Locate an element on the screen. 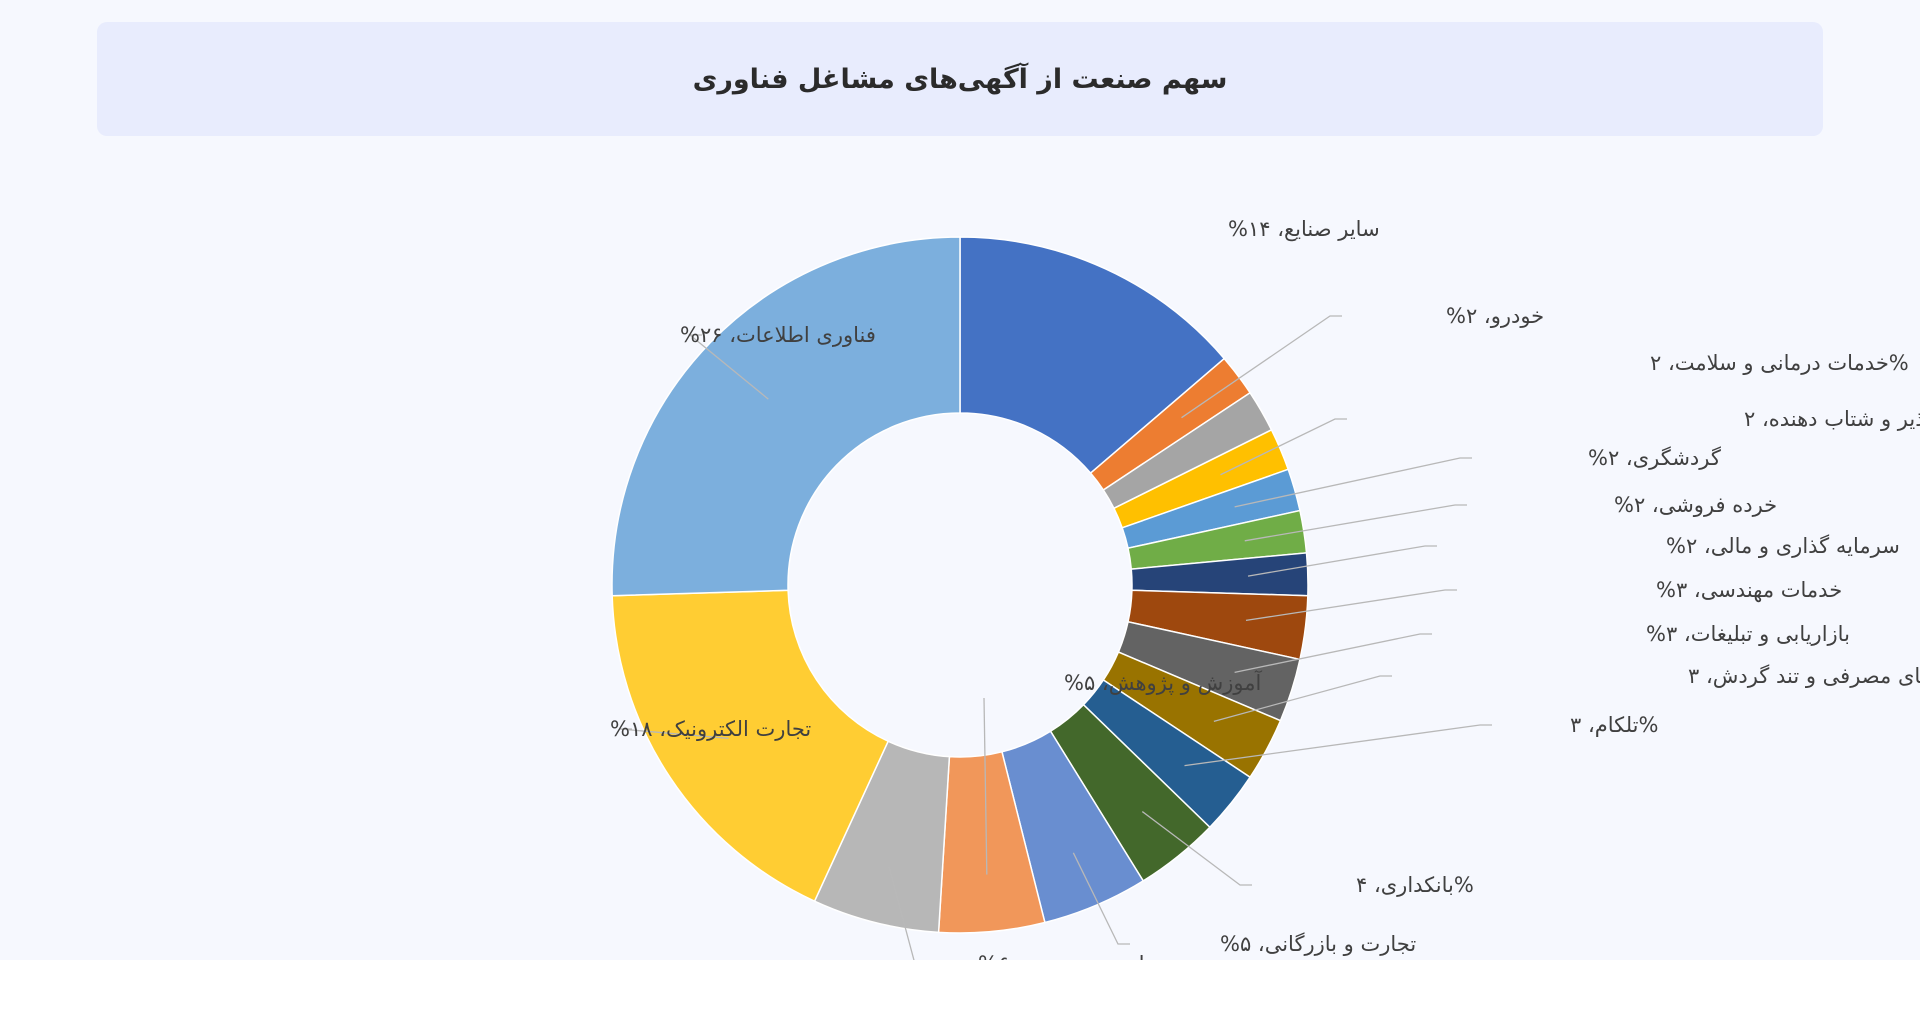 Image resolution: width=1920 pixels, height=1017 pixels. slice-label: سرمایه گذاری و مالی، ۲% is located at coordinates (1783, 546).